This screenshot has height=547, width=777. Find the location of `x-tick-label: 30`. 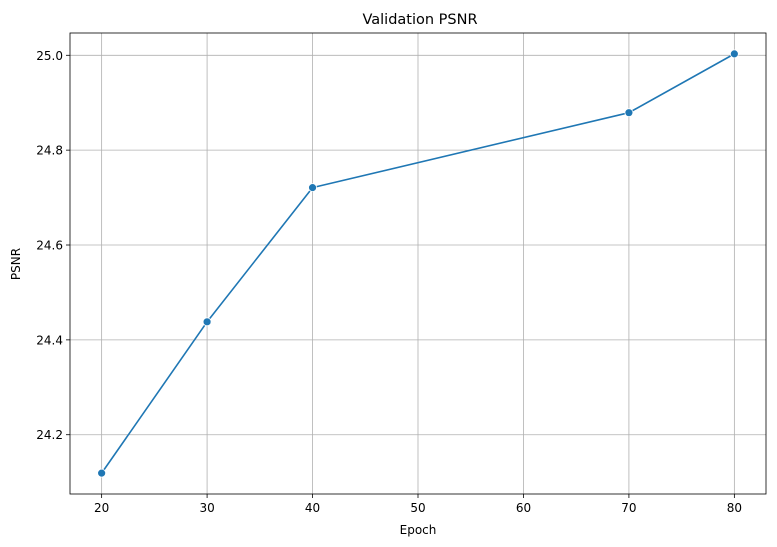

x-tick-label: 30 is located at coordinates (206, 508).